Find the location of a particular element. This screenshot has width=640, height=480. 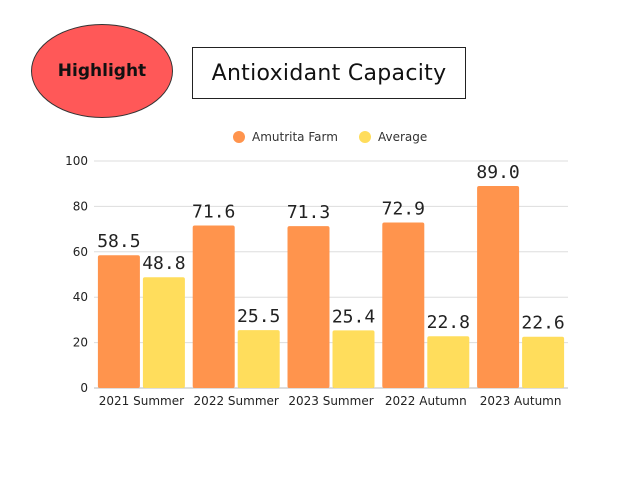

y-tick-label: 60 is located at coordinates (80, 252).